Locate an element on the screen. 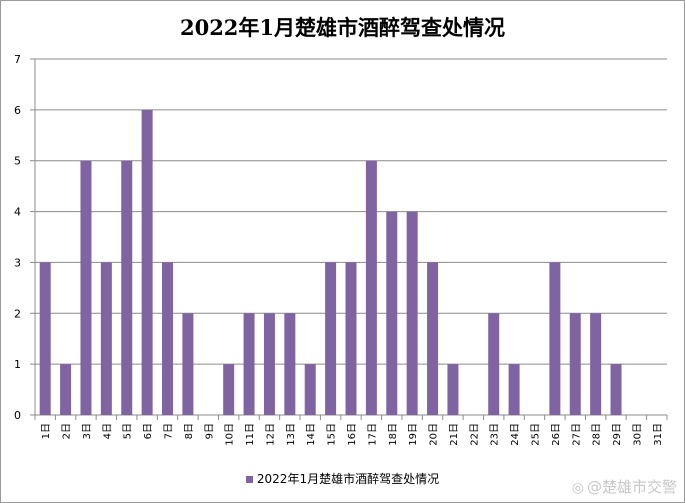 The height and width of the screenshot is (503, 685). x-tick-label: 21日 is located at coordinates (454, 434).